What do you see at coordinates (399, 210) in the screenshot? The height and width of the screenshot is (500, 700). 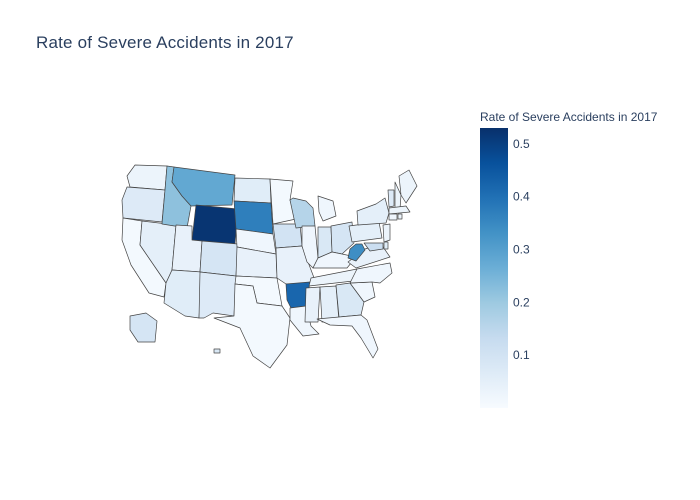 I see `state-ma: MA: 0.03` at bounding box center [399, 210].